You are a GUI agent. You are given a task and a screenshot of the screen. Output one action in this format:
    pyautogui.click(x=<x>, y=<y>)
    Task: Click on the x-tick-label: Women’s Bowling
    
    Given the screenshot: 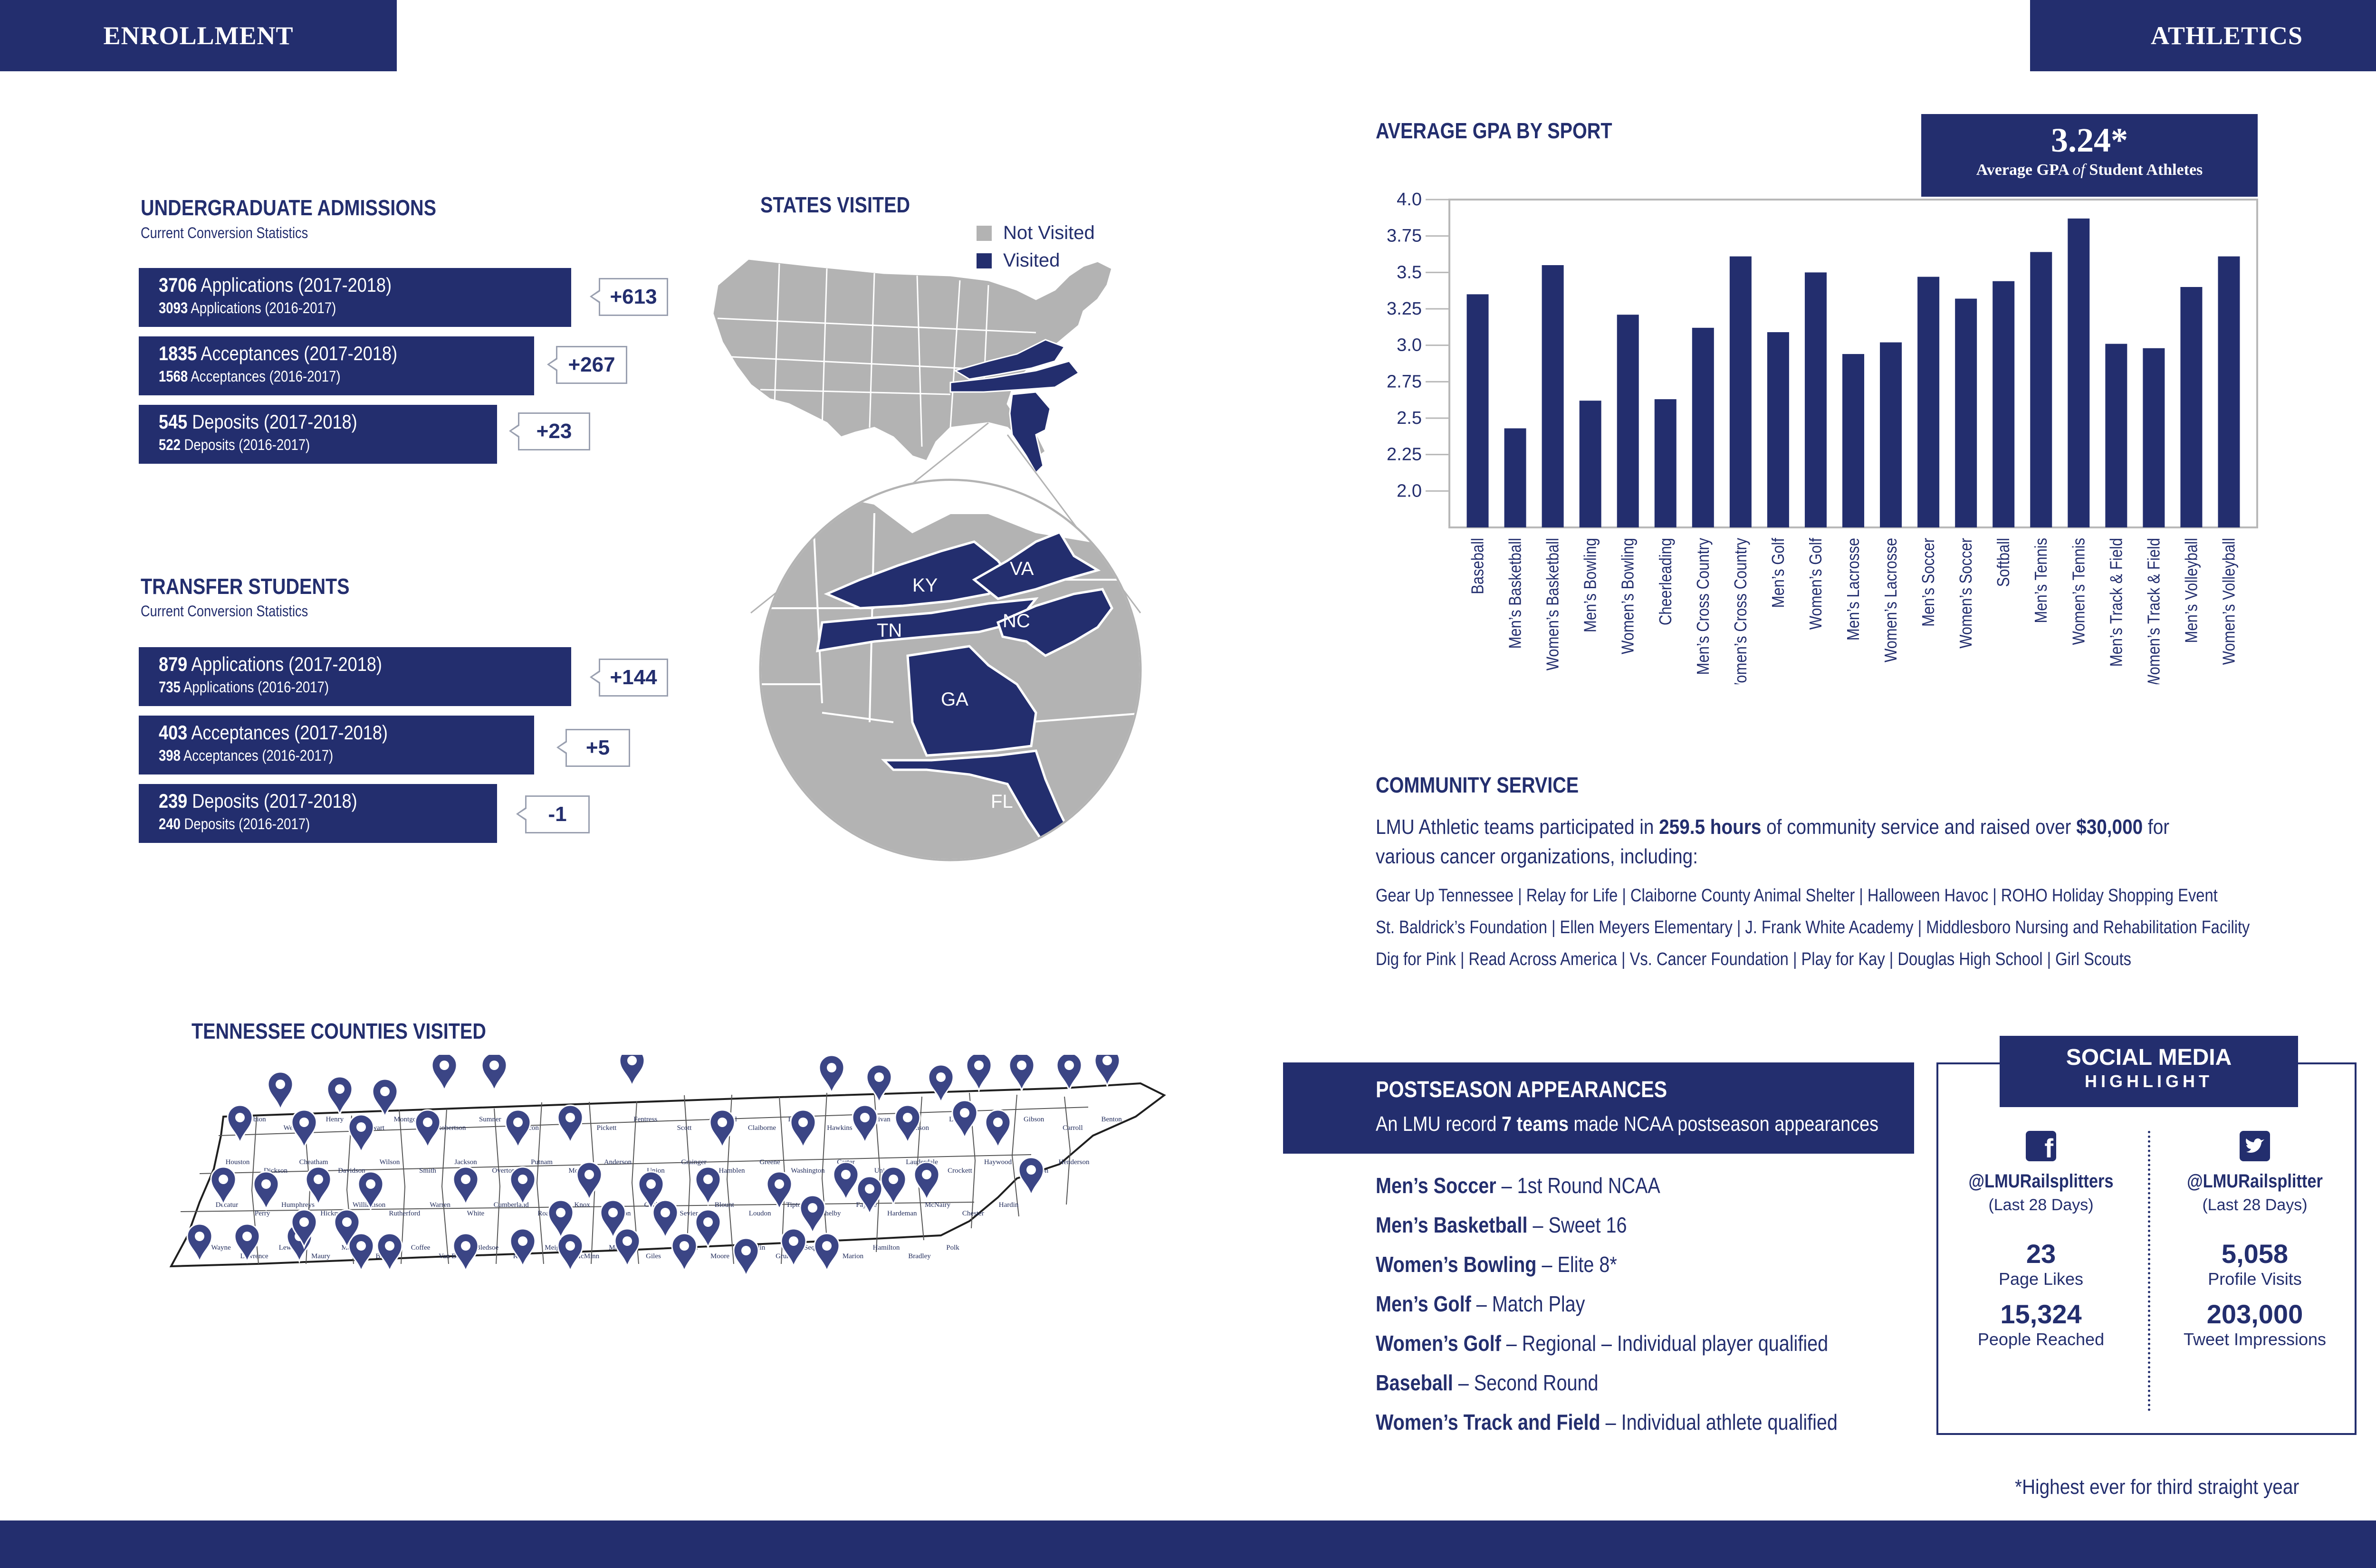 What is the action you would take?
    pyautogui.click(x=1628, y=596)
    